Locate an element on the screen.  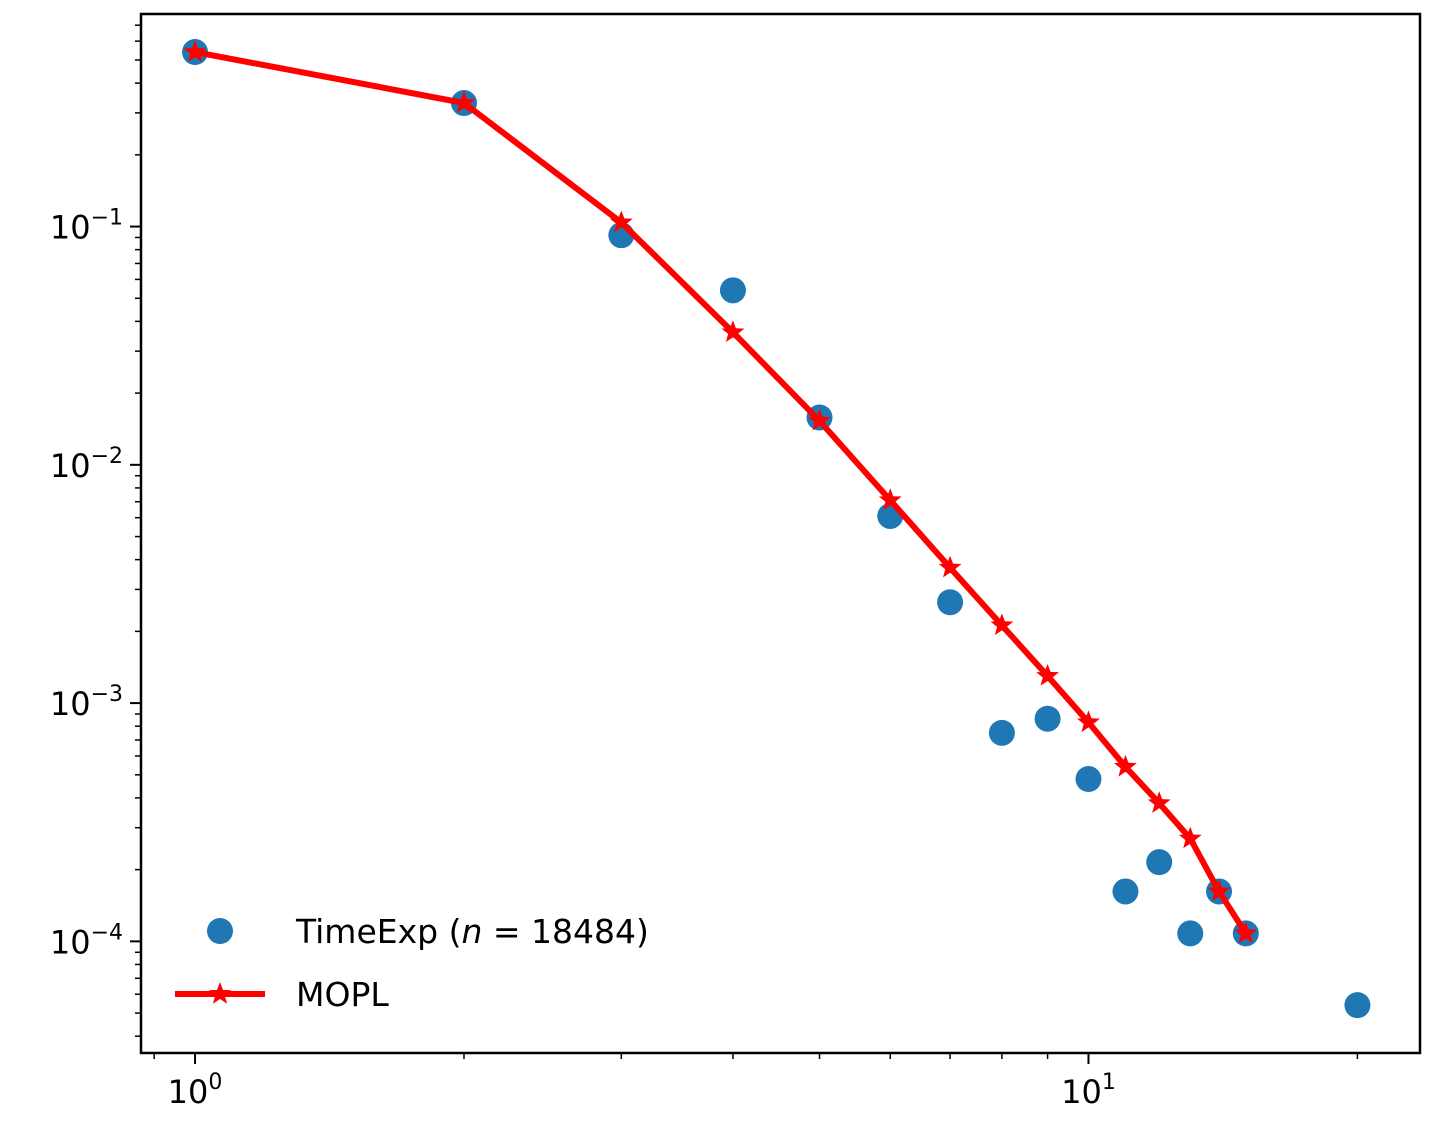
y-tick-label: 10⁻¹ is located at coordinates (86, 226).